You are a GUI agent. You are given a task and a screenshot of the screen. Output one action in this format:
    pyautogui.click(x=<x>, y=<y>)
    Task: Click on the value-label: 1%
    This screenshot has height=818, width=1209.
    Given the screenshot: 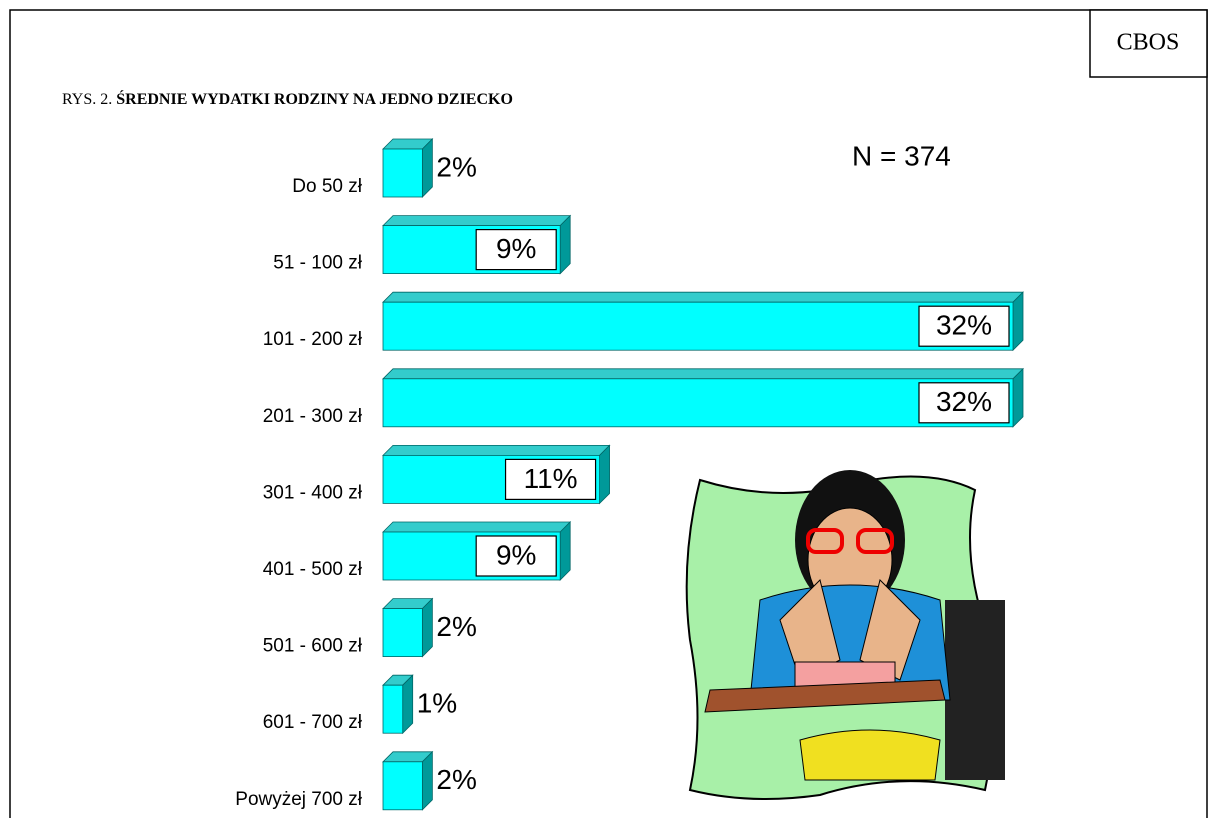 What is the action you would take?
    pyautogui.click(x=437, y=703)
    